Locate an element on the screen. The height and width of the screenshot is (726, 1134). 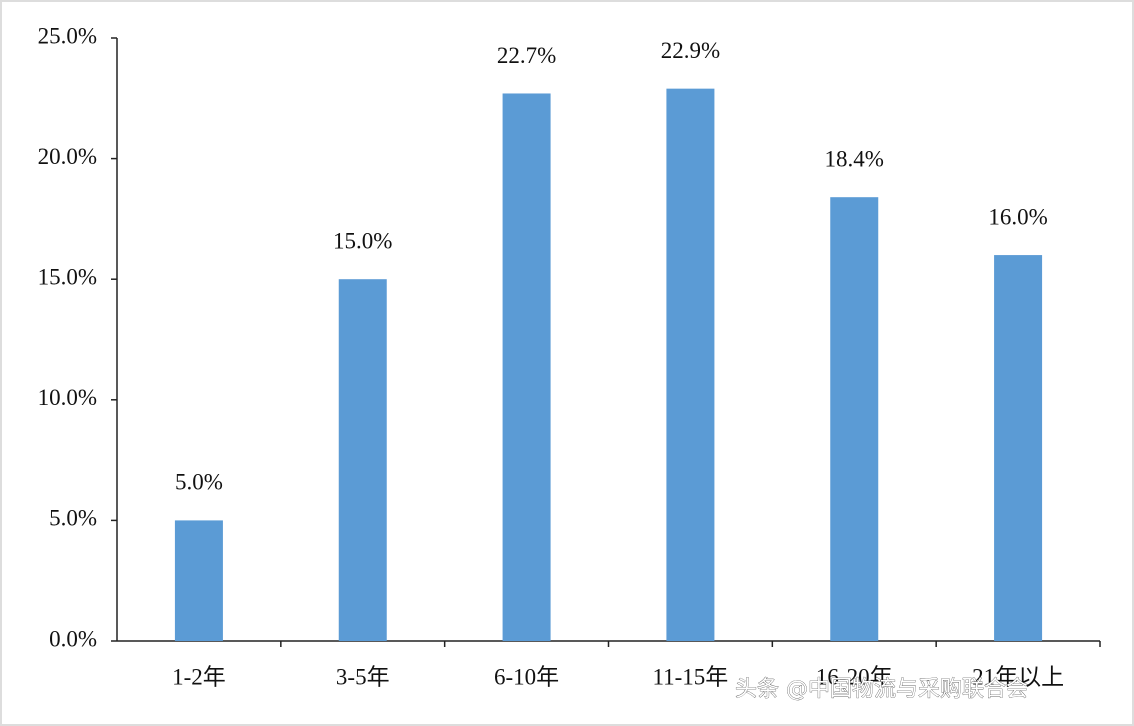
watermark: 头条 @中国物流与采购联合会 is located at coordinates (881, 689).